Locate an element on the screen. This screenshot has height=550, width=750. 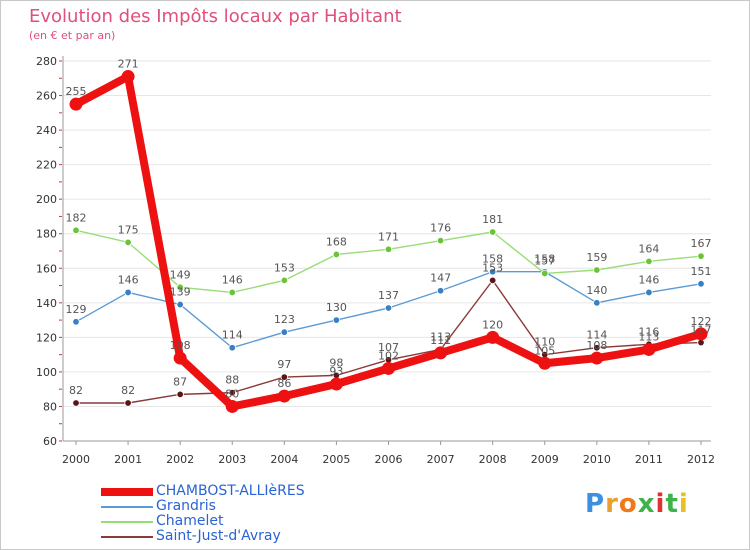
data-label: 110 is located at coordinates (544, 342).